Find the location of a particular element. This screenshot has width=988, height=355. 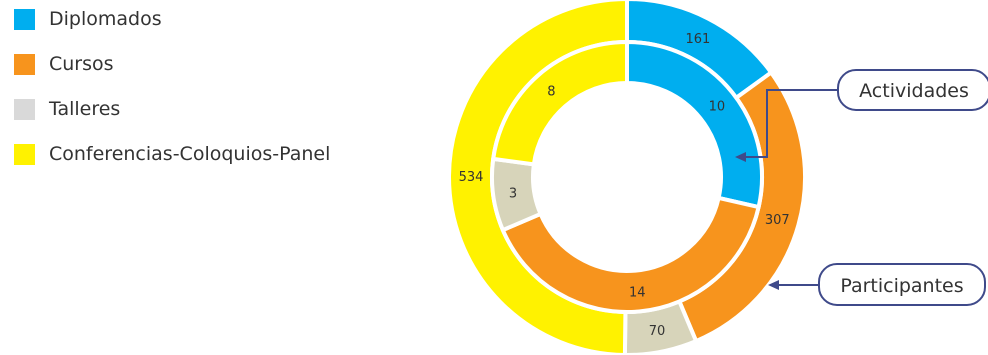

legend-item-cursos: Cursos is located at coordinates (172, 64).